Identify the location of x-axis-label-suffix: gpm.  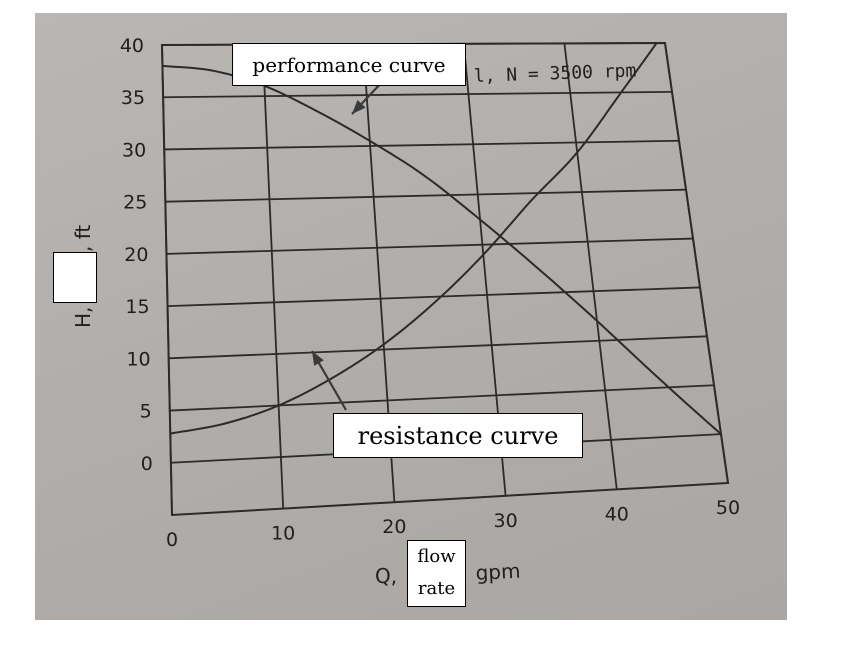
(498, 572).